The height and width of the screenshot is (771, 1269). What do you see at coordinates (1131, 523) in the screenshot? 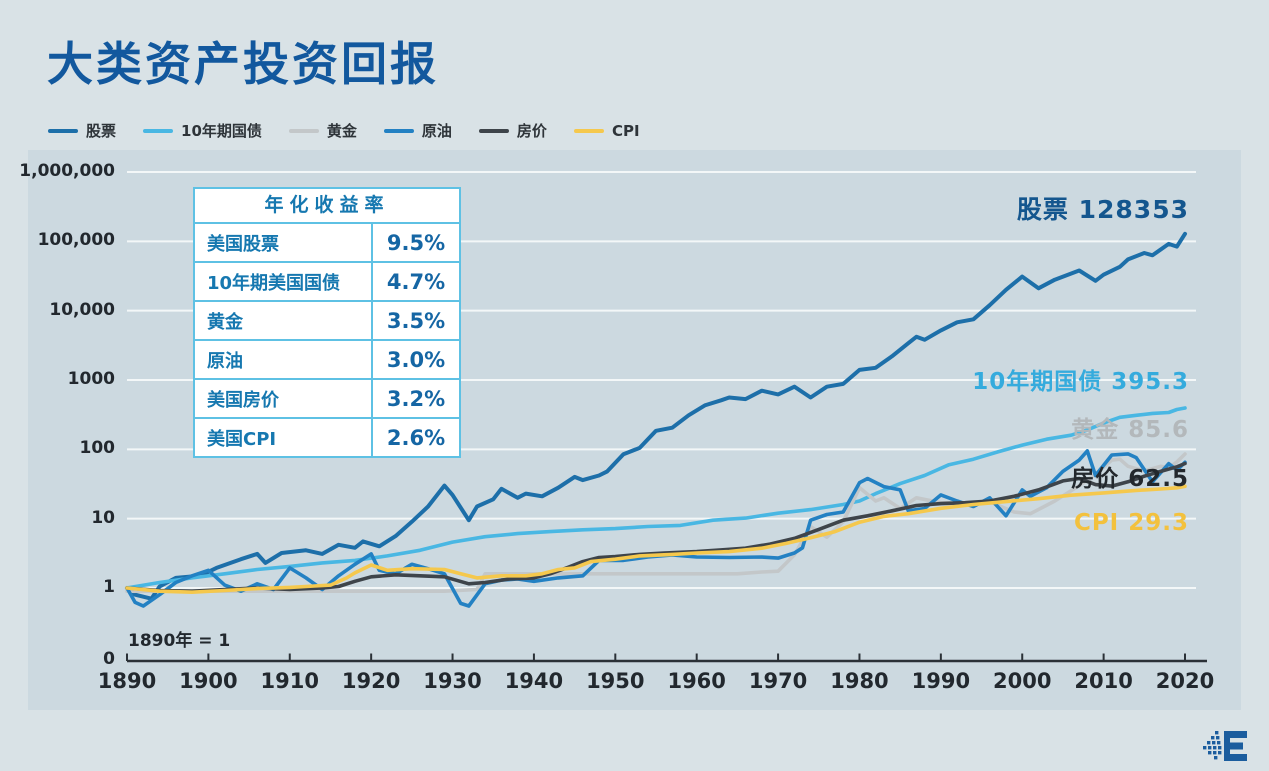
I see `series-end-label-cpi: CPI 29.3` at bounding box center [1131, 523].